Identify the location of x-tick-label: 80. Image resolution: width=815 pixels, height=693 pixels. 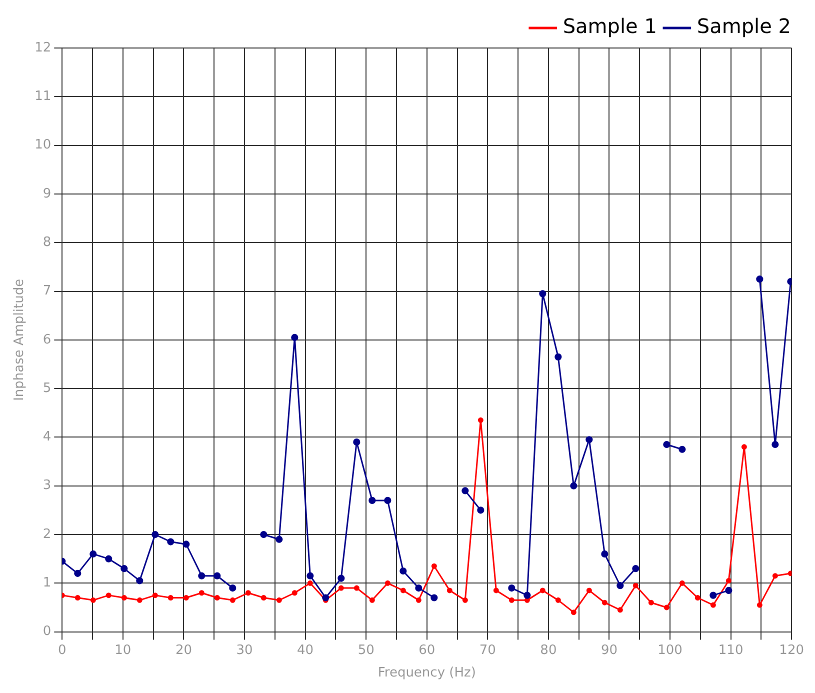
(548, 650).